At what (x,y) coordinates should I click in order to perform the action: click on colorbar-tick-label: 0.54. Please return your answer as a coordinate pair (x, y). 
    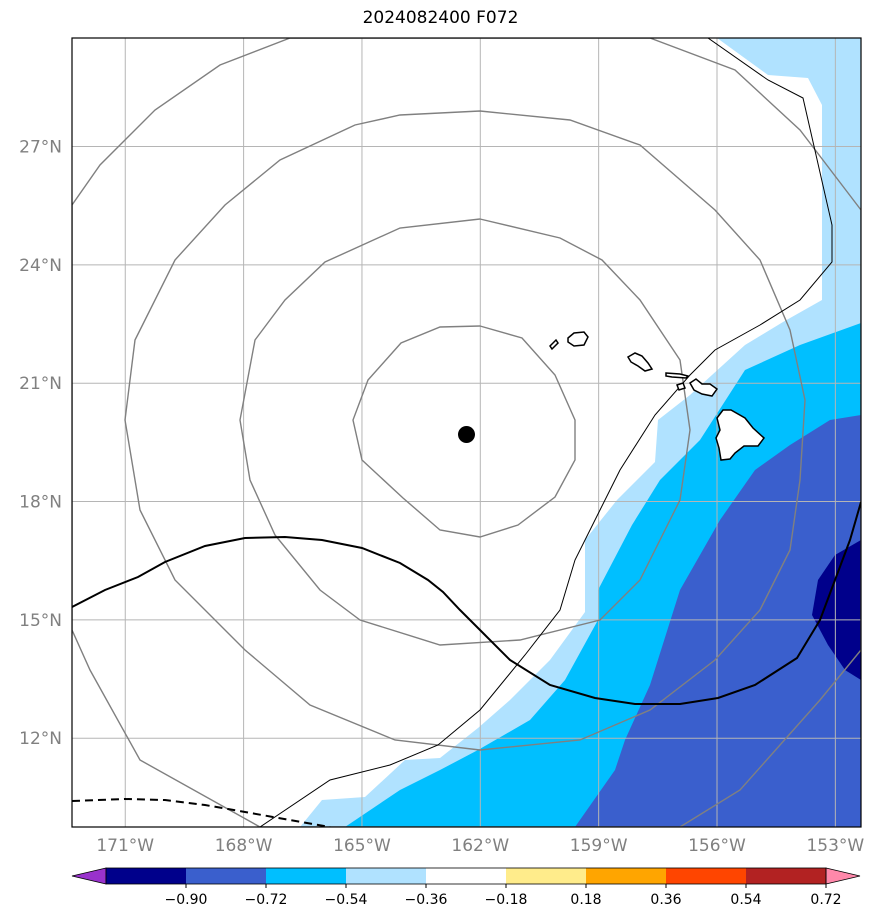
    Looking at the image, I should click on (745, 900).